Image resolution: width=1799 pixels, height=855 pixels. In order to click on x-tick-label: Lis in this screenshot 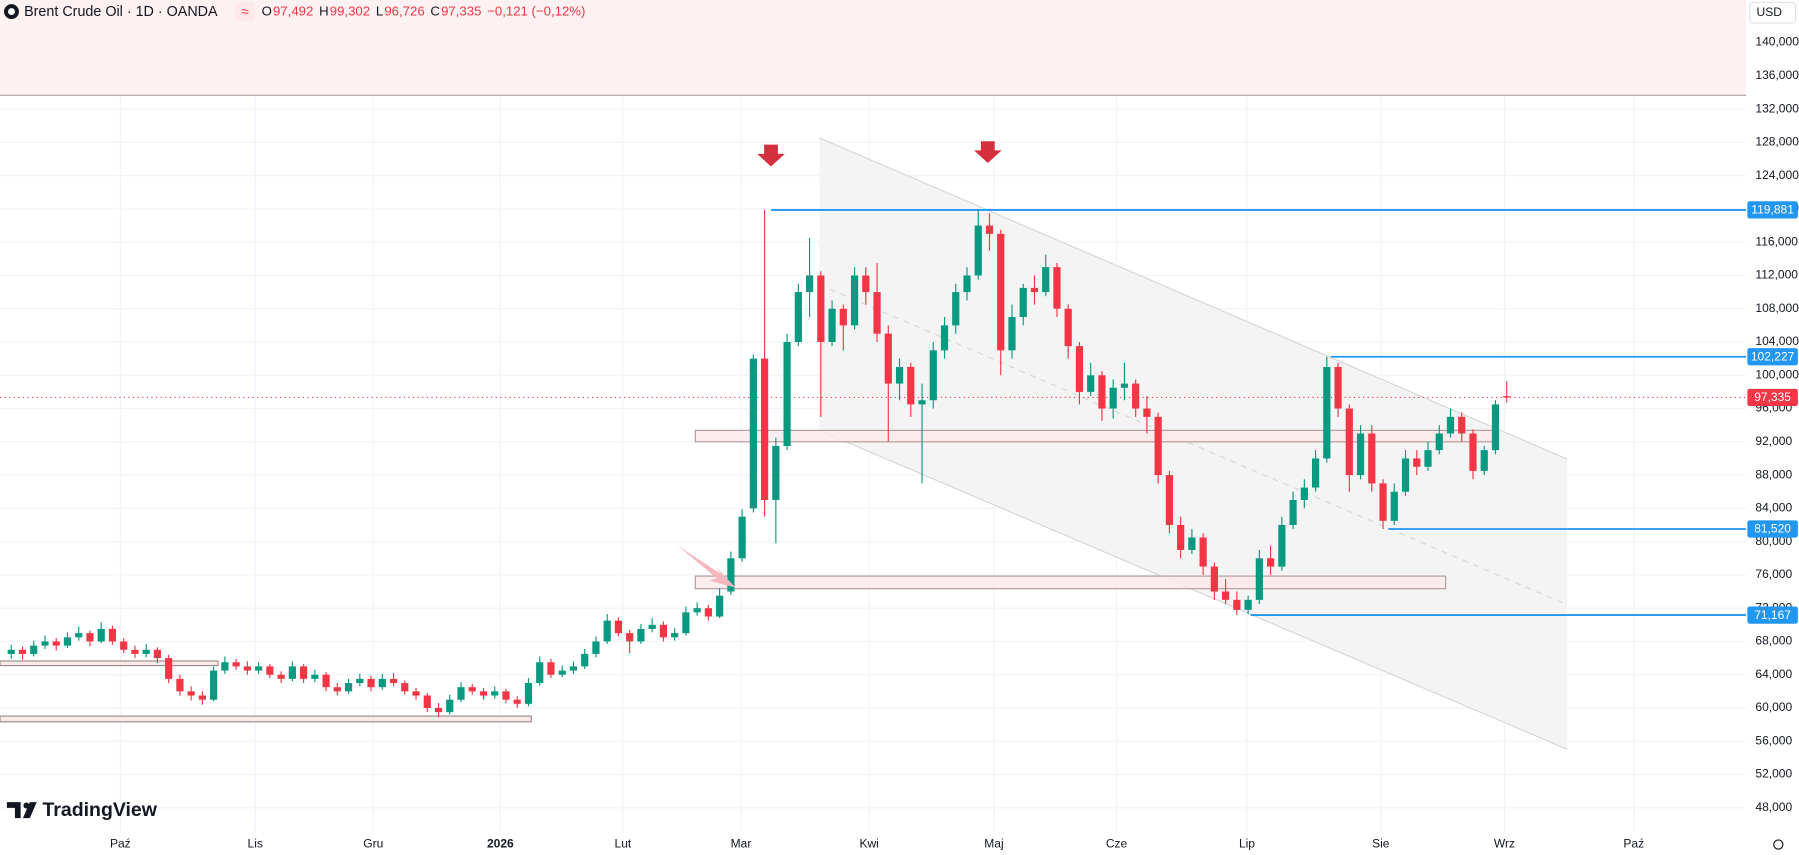, I will do `click(255, 844)`.